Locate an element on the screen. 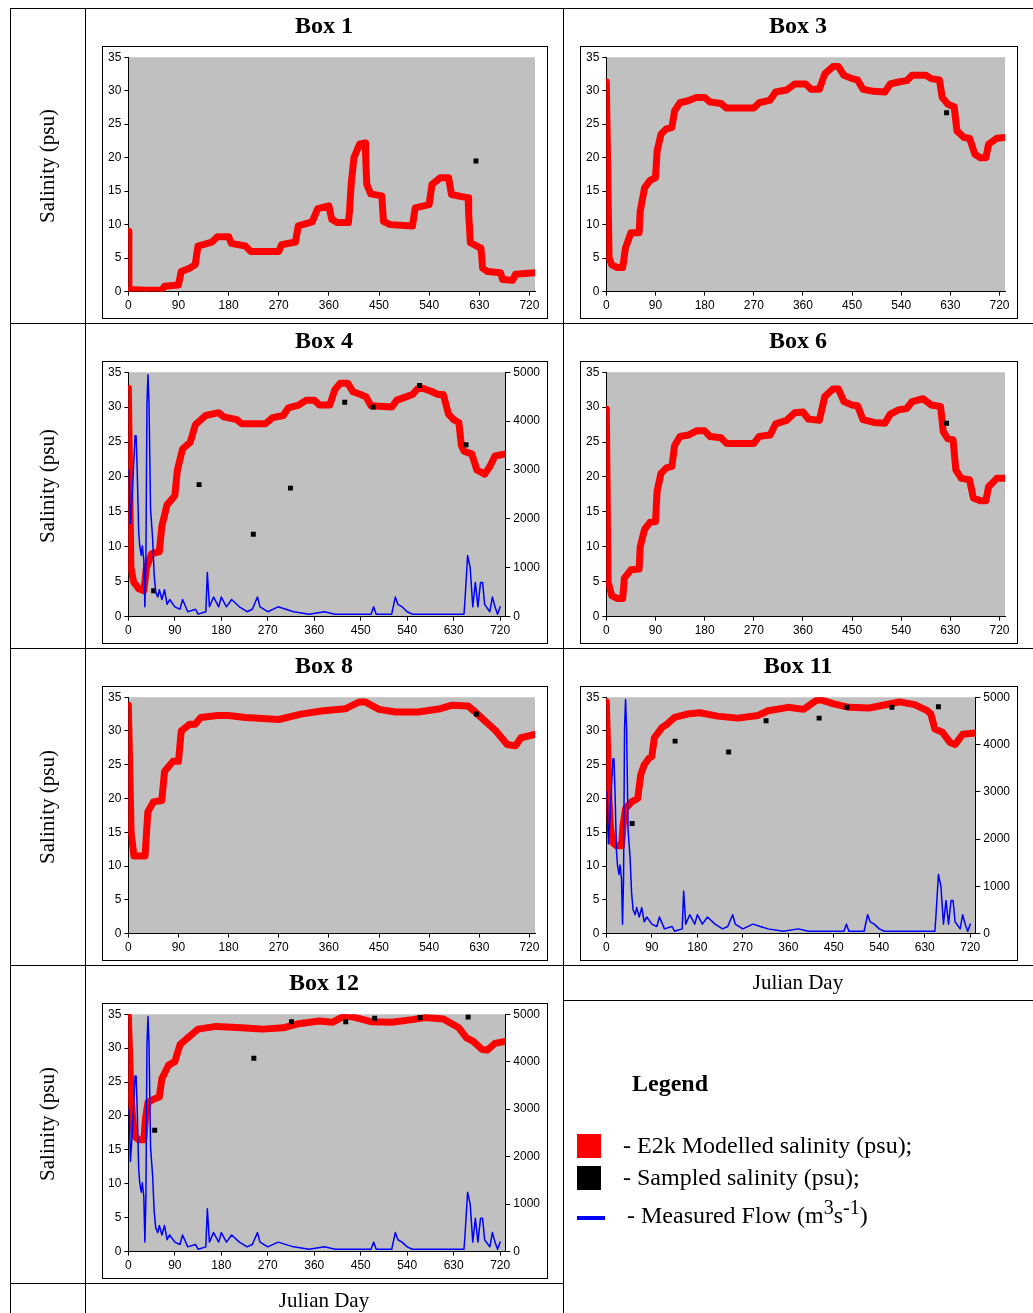  chart-title: Box 12 is located at coordinates (324, 982).